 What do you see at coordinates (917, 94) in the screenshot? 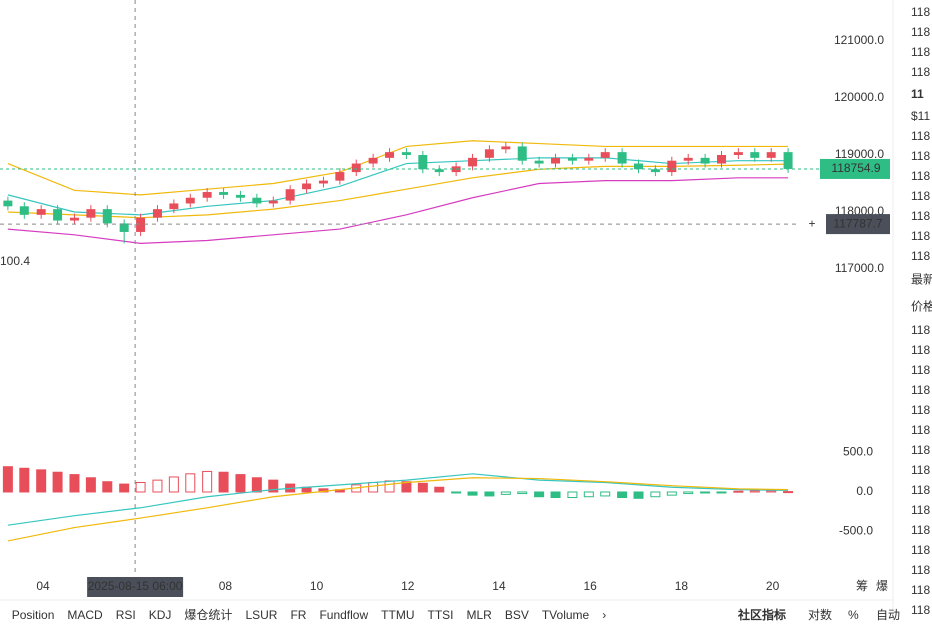
I see `panel-price: 11` at bounding box center [917, 94].